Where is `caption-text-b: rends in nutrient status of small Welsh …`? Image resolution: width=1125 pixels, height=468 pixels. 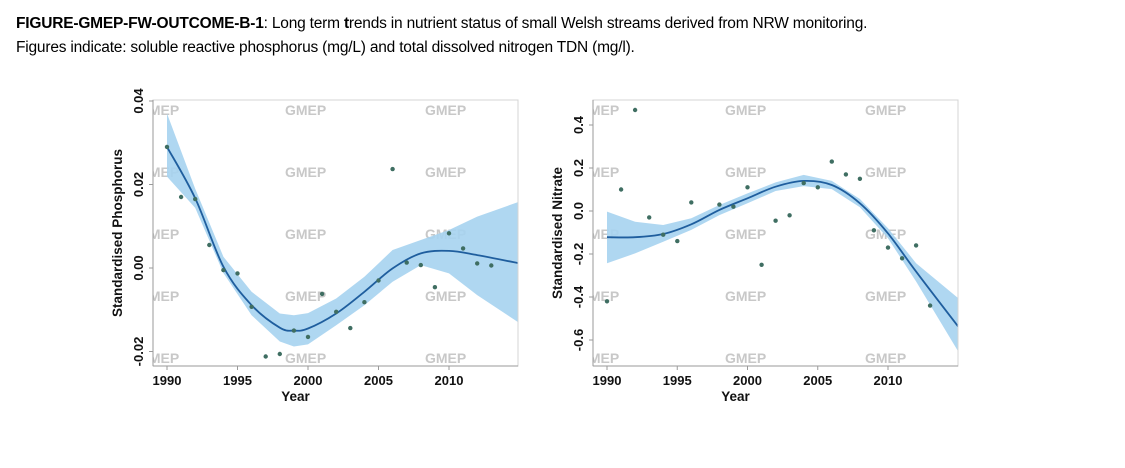
caption-text-b: rends in nutrient status of small Welsh … is located at coordinates (608, 23).